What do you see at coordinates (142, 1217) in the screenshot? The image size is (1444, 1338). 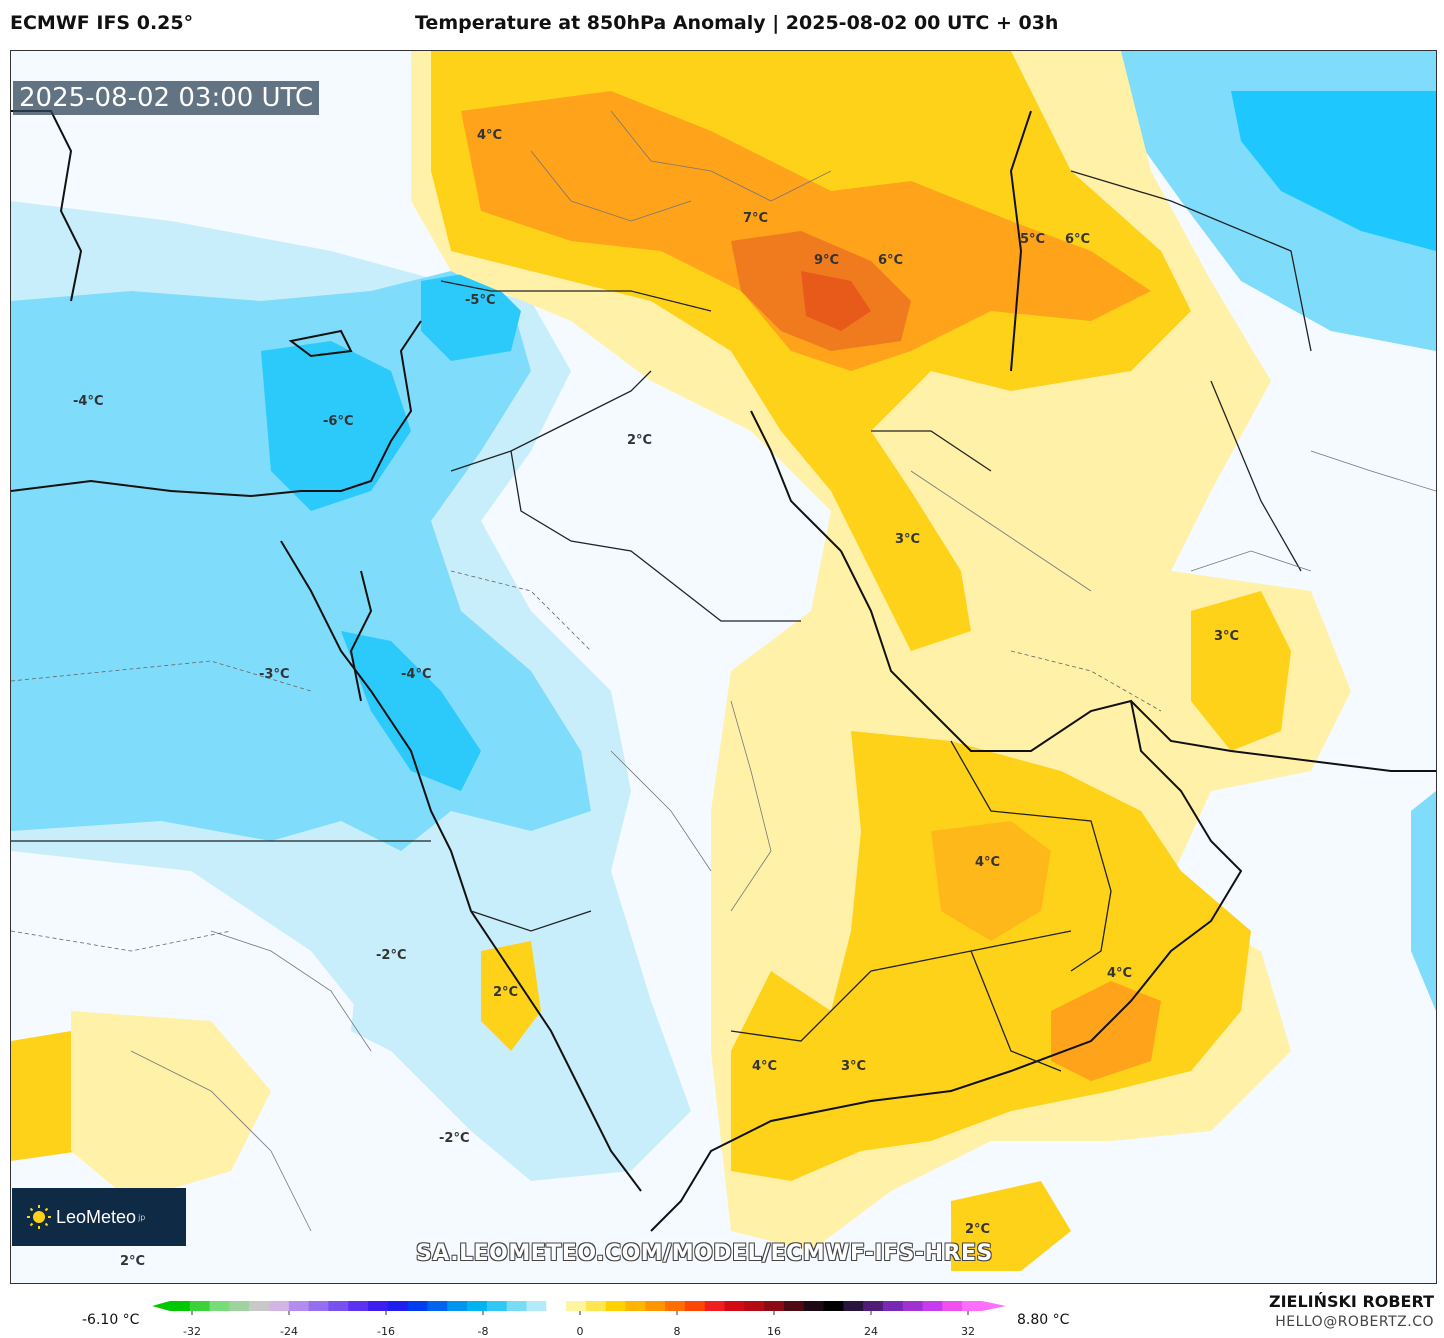 I see `logo-suffix: jp` at bounding box center [142, 1217].